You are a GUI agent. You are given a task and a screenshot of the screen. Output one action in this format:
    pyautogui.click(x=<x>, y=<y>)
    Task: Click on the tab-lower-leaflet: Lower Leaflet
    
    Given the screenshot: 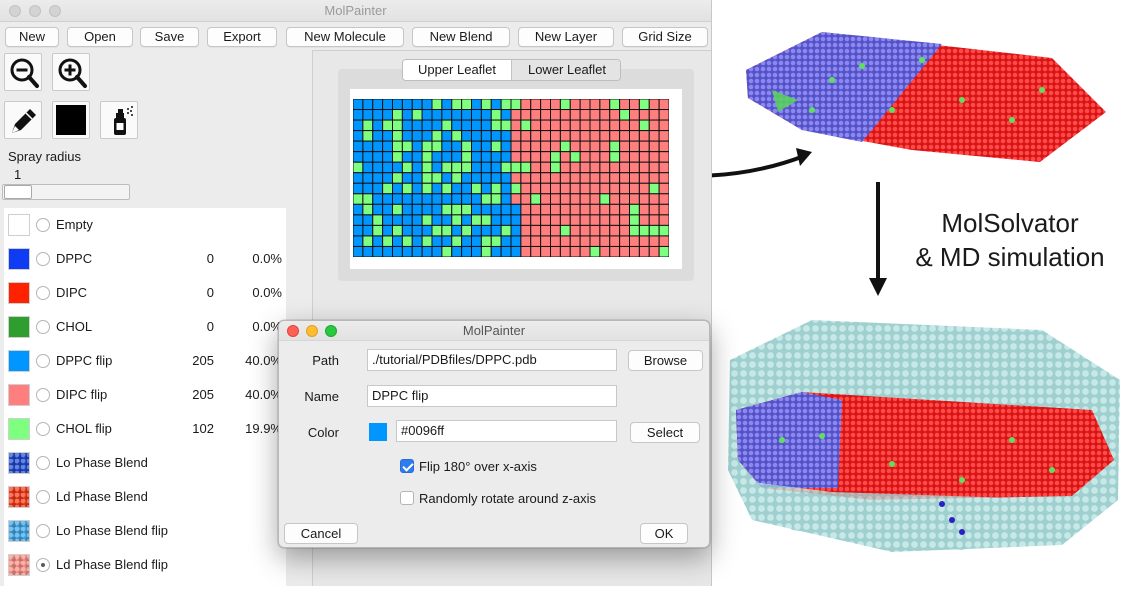 What is the action you would take?
    pyautogui.click(x=566, y=70)
    